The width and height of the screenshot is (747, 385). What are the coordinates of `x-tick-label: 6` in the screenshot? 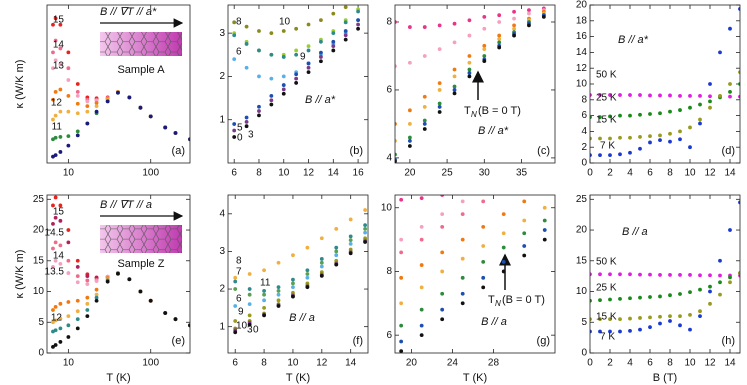 It's located at (650, 363).